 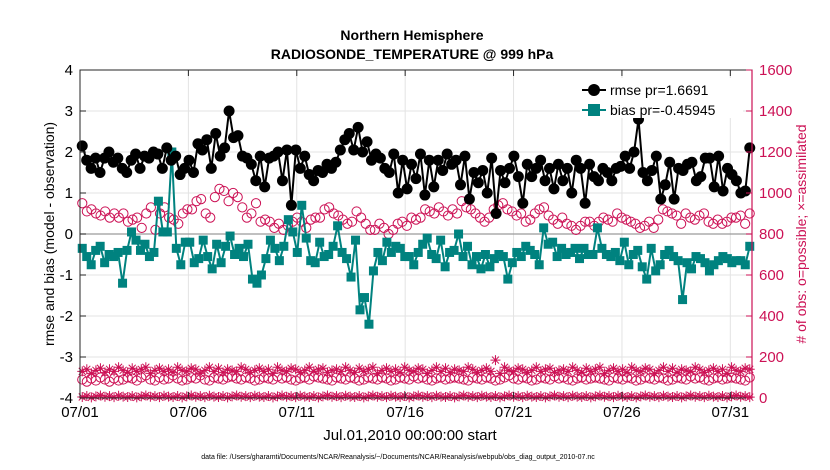 I want to click on x-tick-label: 07/11, so click(x=297, y=412).